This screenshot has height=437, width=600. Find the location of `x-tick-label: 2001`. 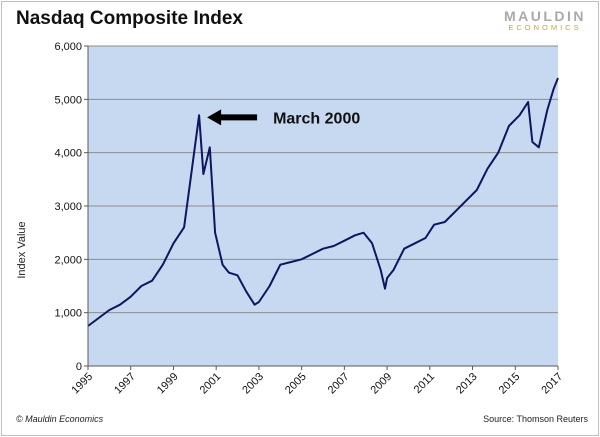

x-tick-label: 2001 is located at coordinates (211, 384).